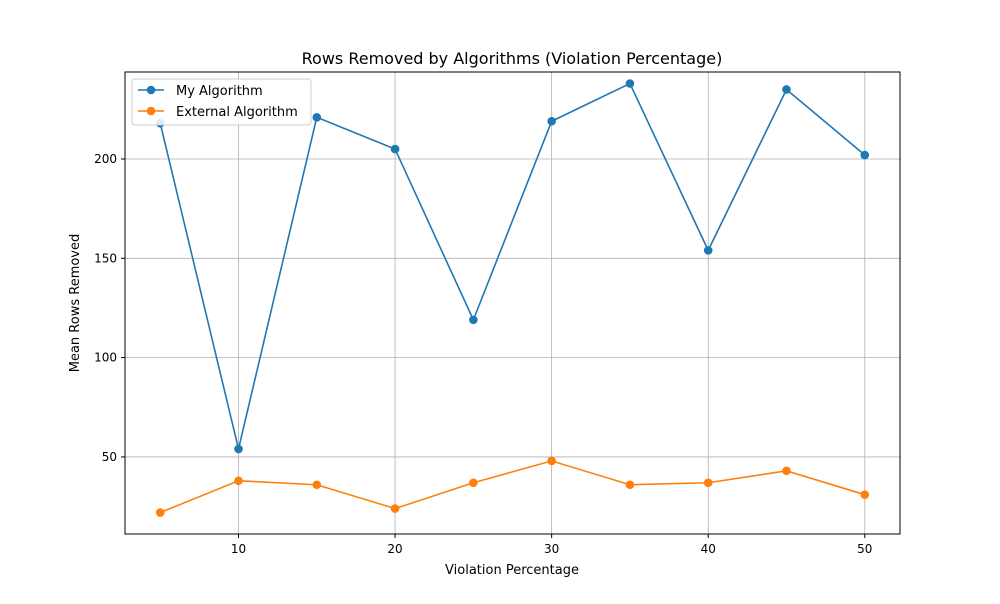 The width and height of the screenshot is (1000, 604). What do you see at coordinates (109, 457) in the screenshot?
I see `y-tick-label: 50` at bounding box center [109, 457].